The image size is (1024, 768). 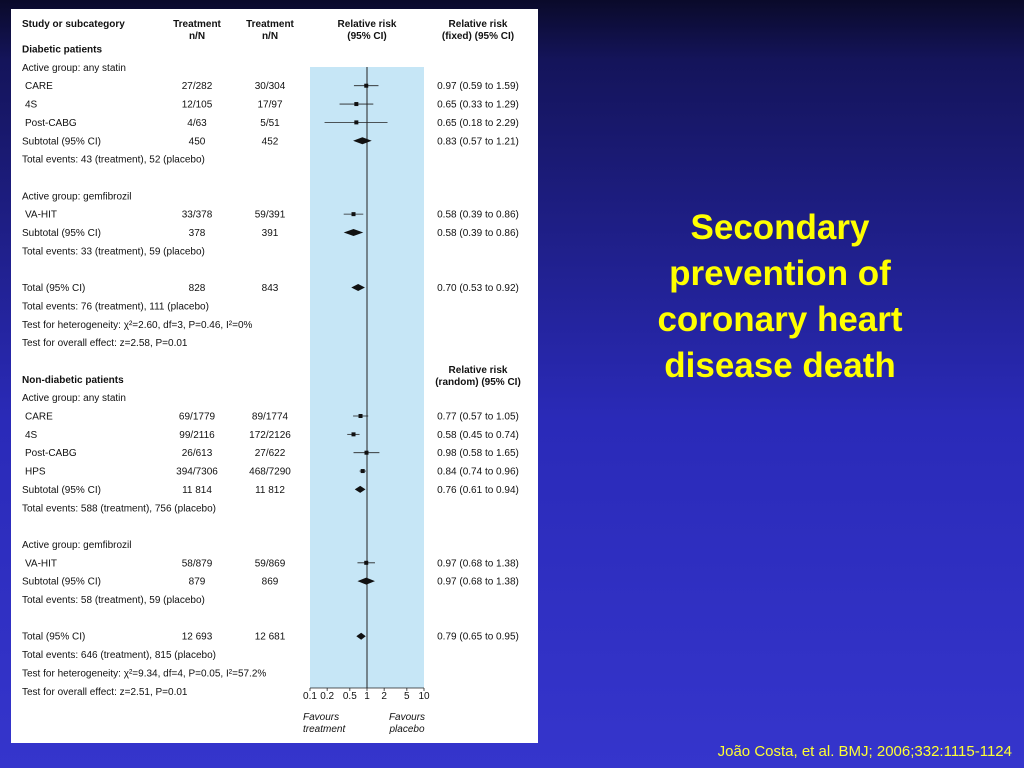 What do you see at coordinates (270, 24) in the screenshot?
I see `header-control: Treatment` at bounding box center [270, 24].